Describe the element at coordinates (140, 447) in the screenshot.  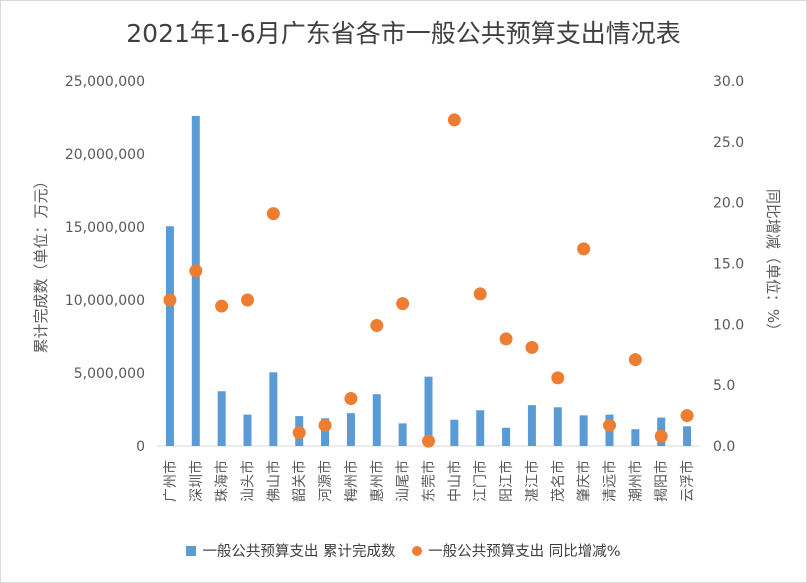
I see `y-tick-label: 0` at that location.